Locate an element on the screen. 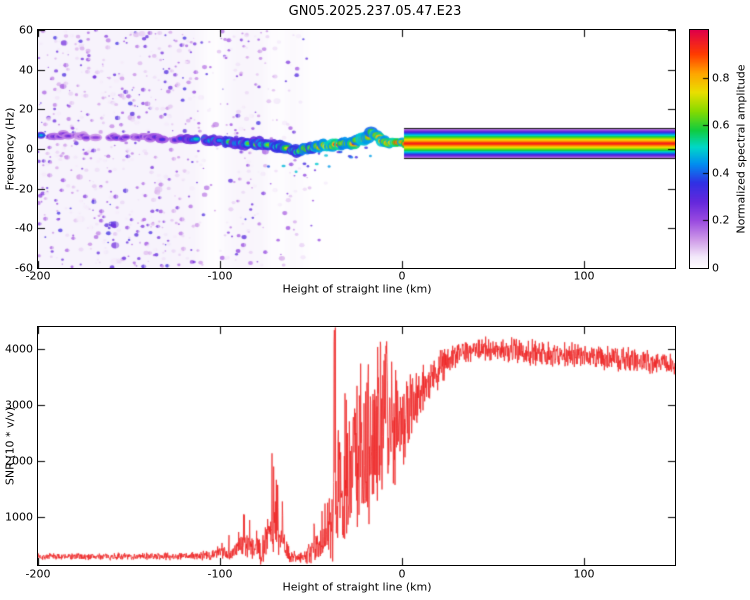 The width and height of the screenshot is (750, 600). spec-xtick-label: 0 is located at coordinates (402, 276).